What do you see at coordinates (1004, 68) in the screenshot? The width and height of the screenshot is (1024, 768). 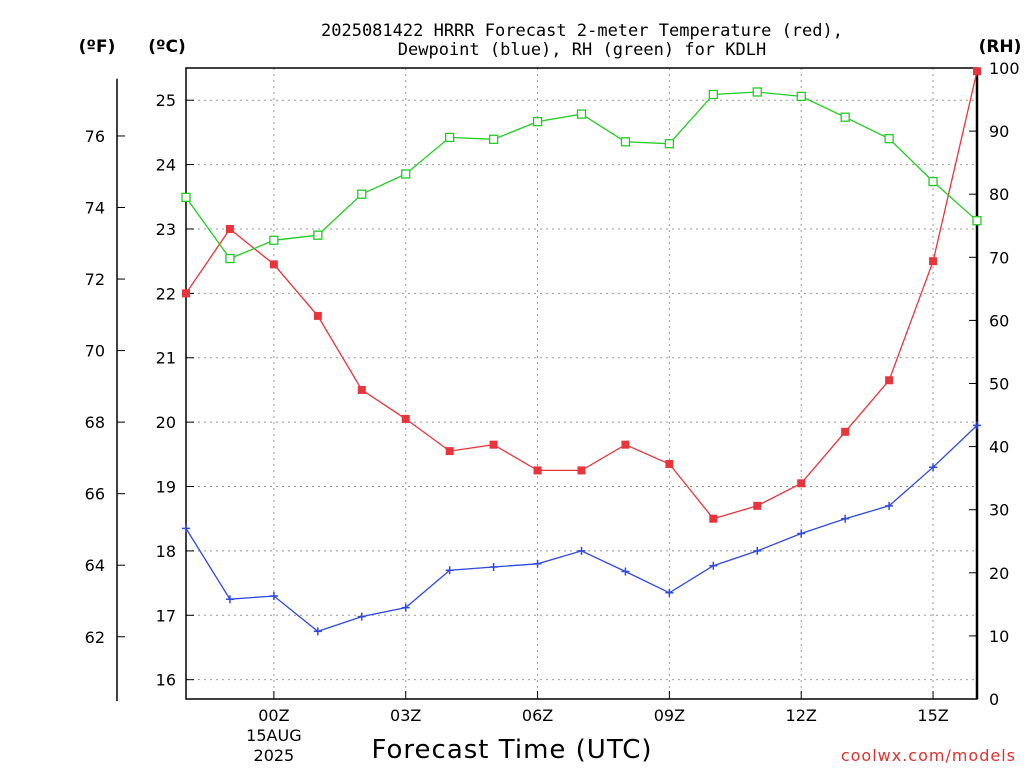 I see `rh-tick-label: 100` at bounding box center [1004, 68].